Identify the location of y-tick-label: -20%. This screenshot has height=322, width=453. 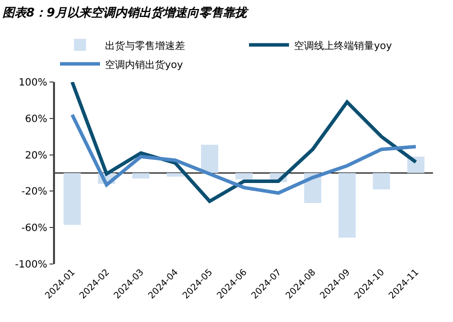
(34, 192).